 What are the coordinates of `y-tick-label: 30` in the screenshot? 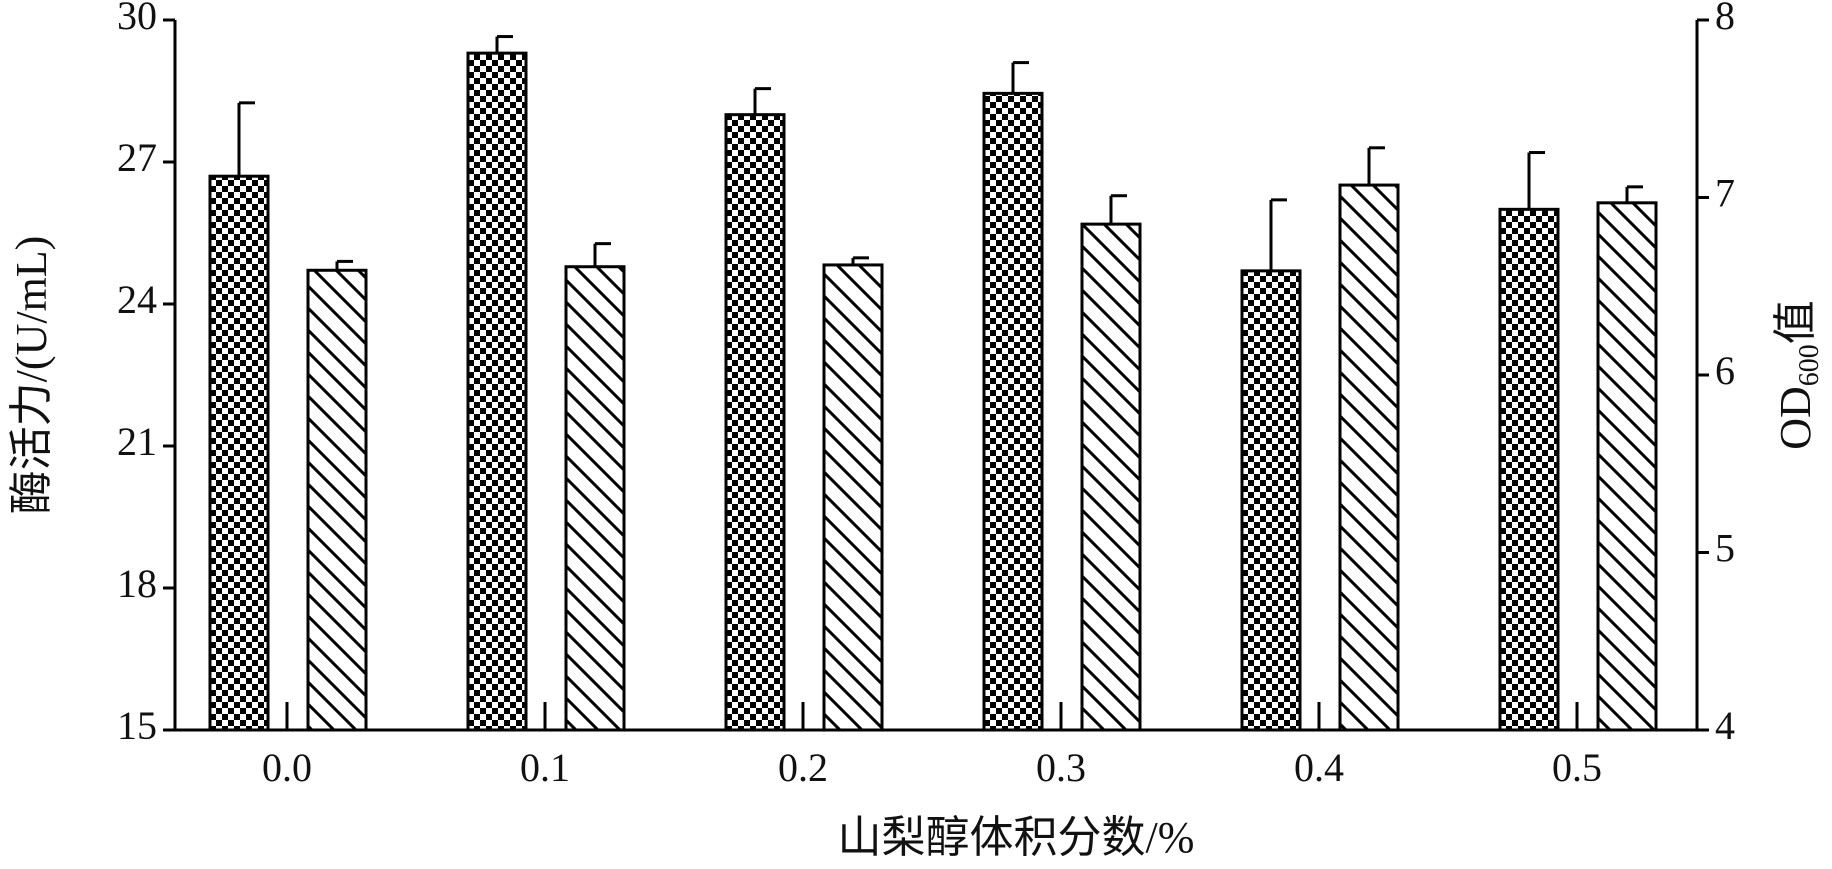 It's located at (137, 19).